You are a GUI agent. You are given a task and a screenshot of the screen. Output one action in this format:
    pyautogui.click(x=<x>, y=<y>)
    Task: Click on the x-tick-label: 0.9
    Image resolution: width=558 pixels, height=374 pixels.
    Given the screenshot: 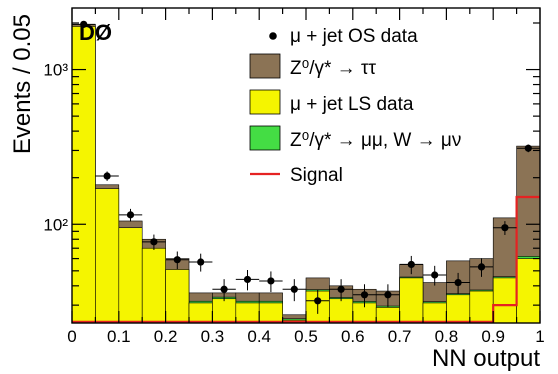 What is the action you would take?
    pyautogui.click(x=493, y=336)
    